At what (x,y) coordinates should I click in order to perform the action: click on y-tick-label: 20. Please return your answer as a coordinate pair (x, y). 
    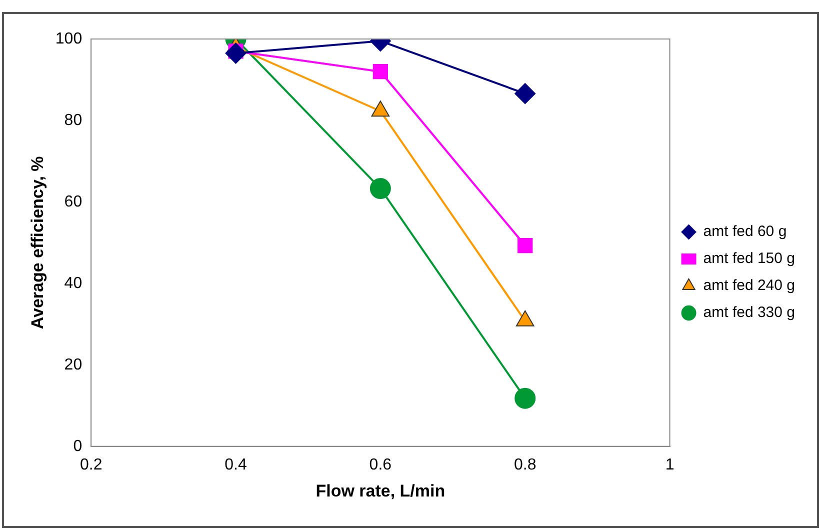
    Looking at the image, I should click on (73, 365).